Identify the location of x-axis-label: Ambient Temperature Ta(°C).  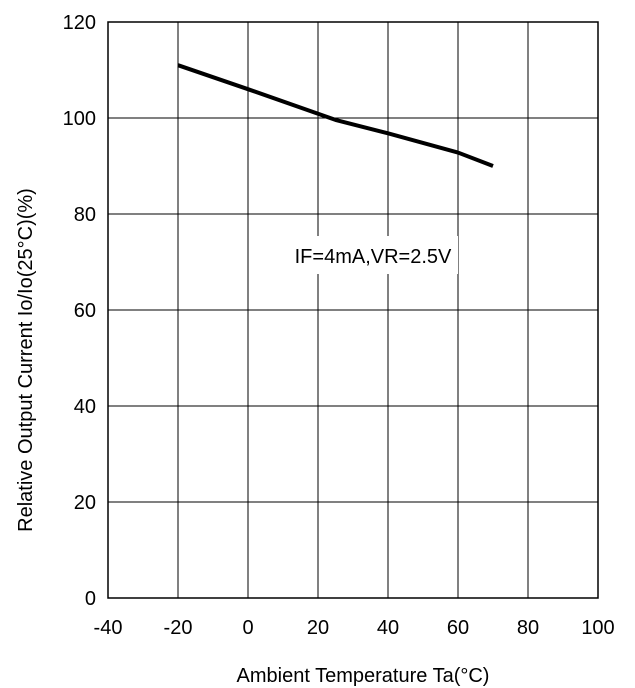
(363, 676).